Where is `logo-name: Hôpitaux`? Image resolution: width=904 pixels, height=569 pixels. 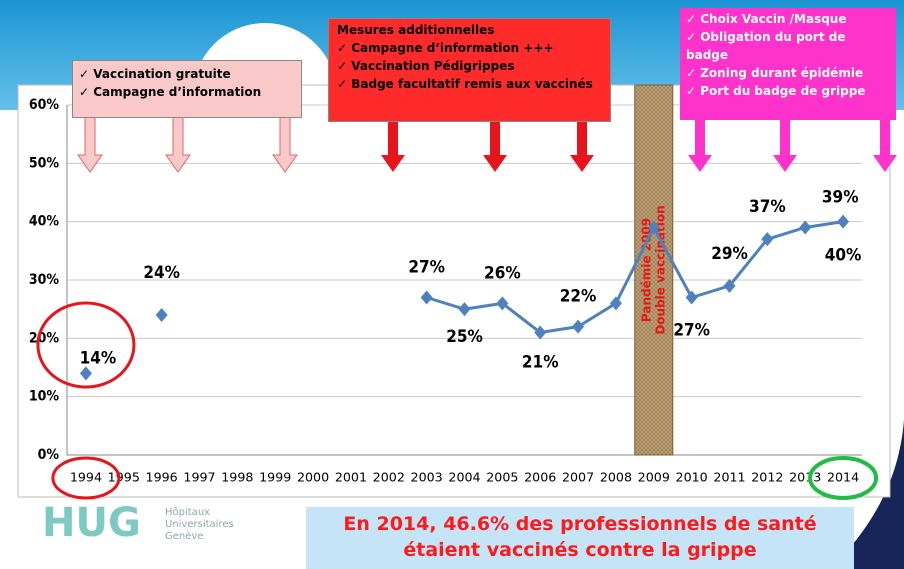 logo-name: Hôpitaux is located at coordinates (187, 512).